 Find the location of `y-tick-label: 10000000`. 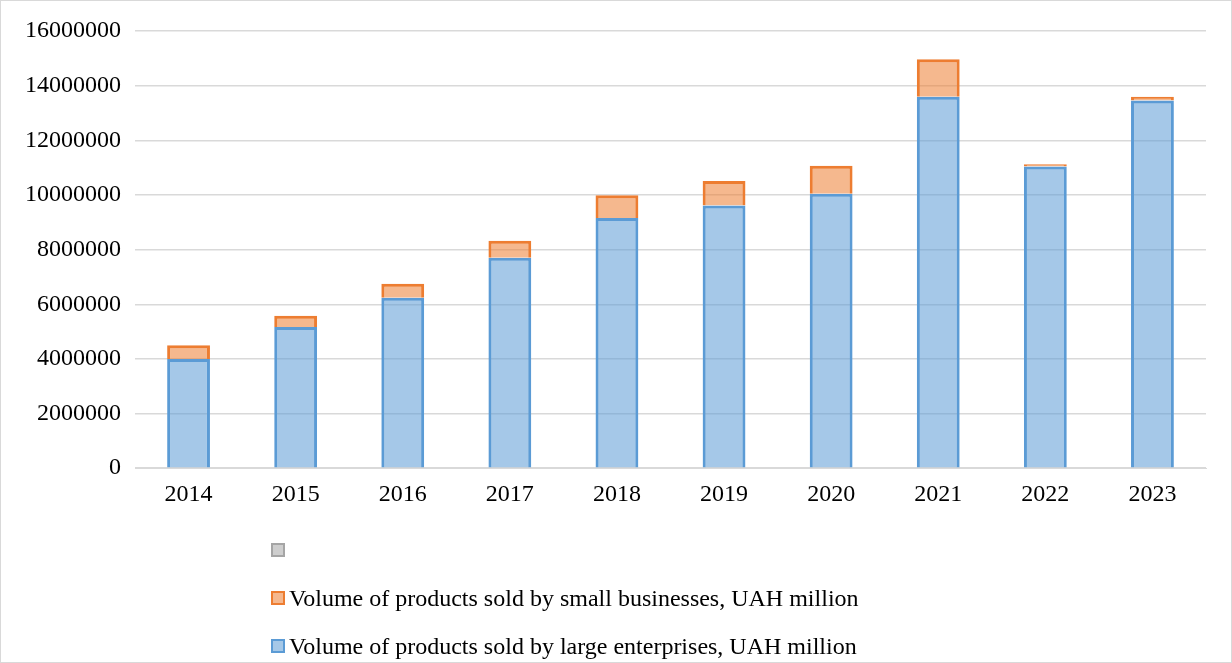

y-tick-label: 10000000 is located at coordinates (73, 193).